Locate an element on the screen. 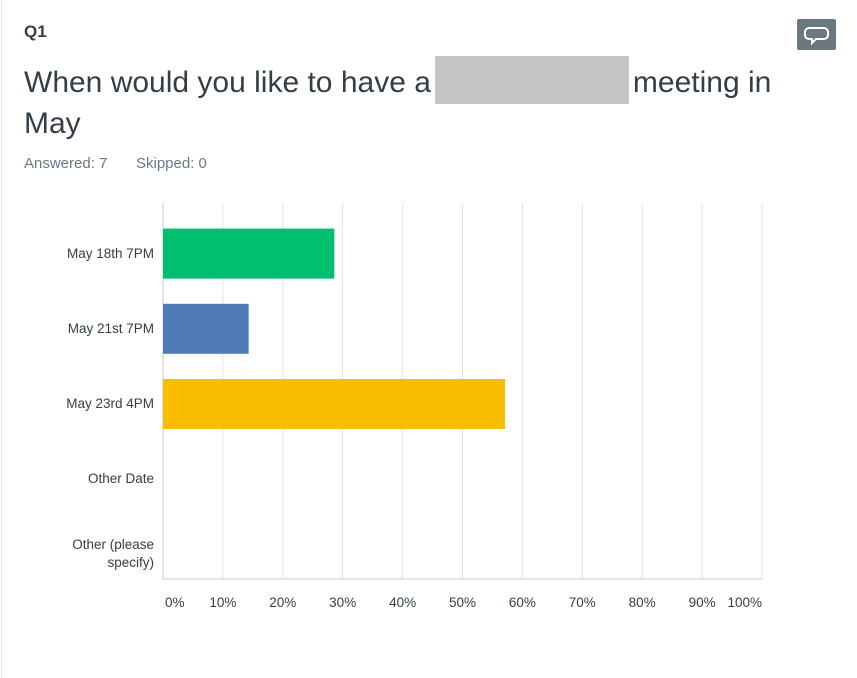 This screenshot has width=857, height=678. comment-icon is located at coordinates (816, 36).